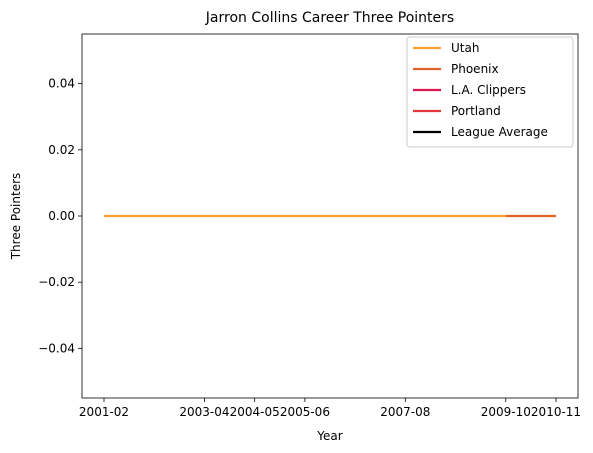 The image size is (593, 453). Describe the element at coordinates (204, 412) in the screenshot. I see `x-tick-label: 2003-04` at that location.